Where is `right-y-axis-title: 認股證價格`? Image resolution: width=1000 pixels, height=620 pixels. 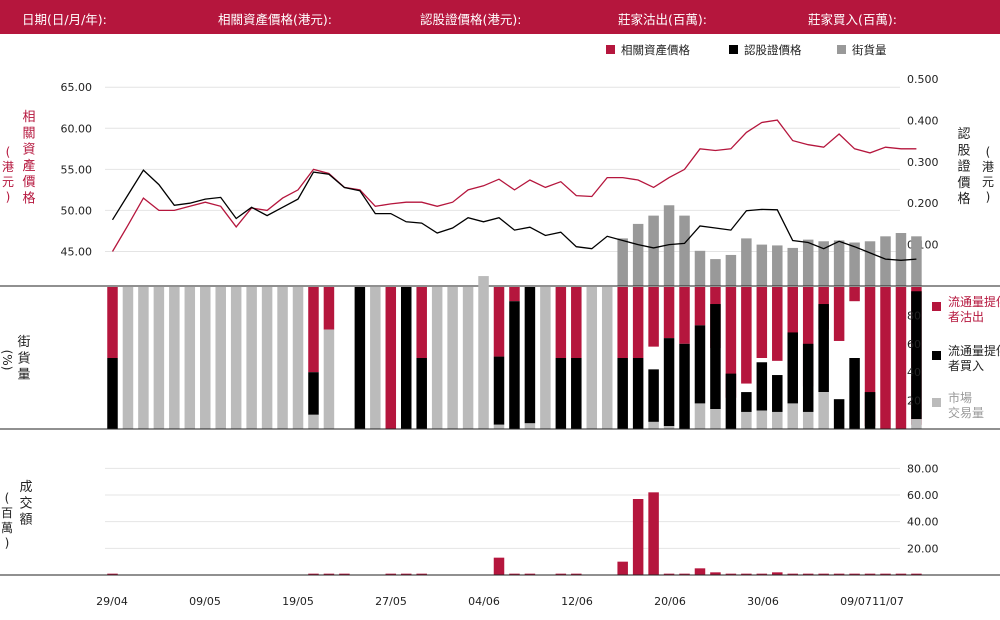
right-y-axis-title: 認股證價格 is located at coordinates (963, 166).